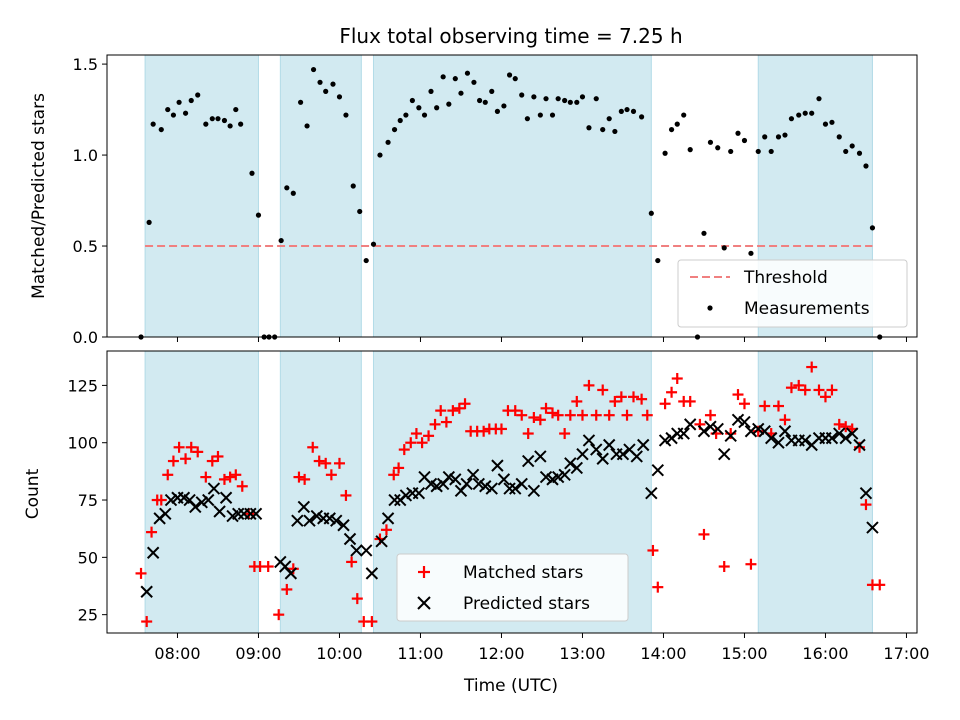 The width and height of the screenshot is (960, 720). Describe the element at coordinates (33, 493) in the screenshot. I see `bottom-y-axis-label: Count` at that location.